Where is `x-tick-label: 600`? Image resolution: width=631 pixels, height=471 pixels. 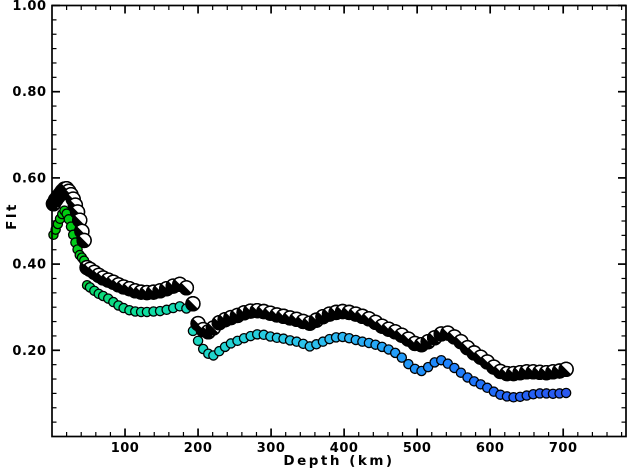
x-tick-label: 600 is located at coordinates (490, 448).